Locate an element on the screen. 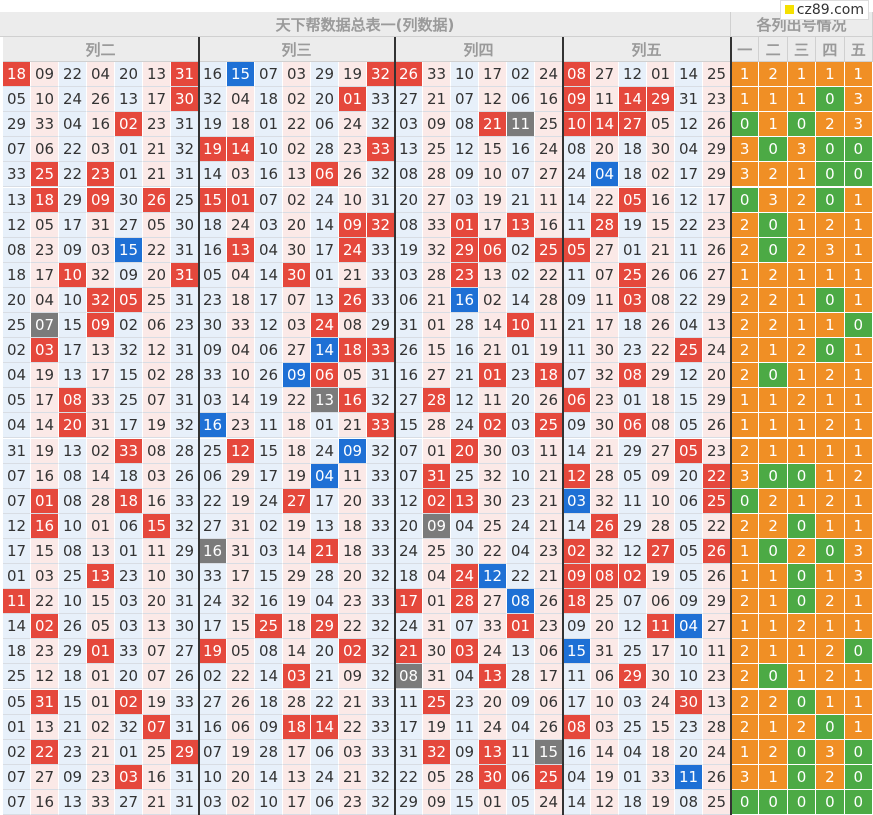  highlight-cell: 07 is located at coordinates (45, 326).